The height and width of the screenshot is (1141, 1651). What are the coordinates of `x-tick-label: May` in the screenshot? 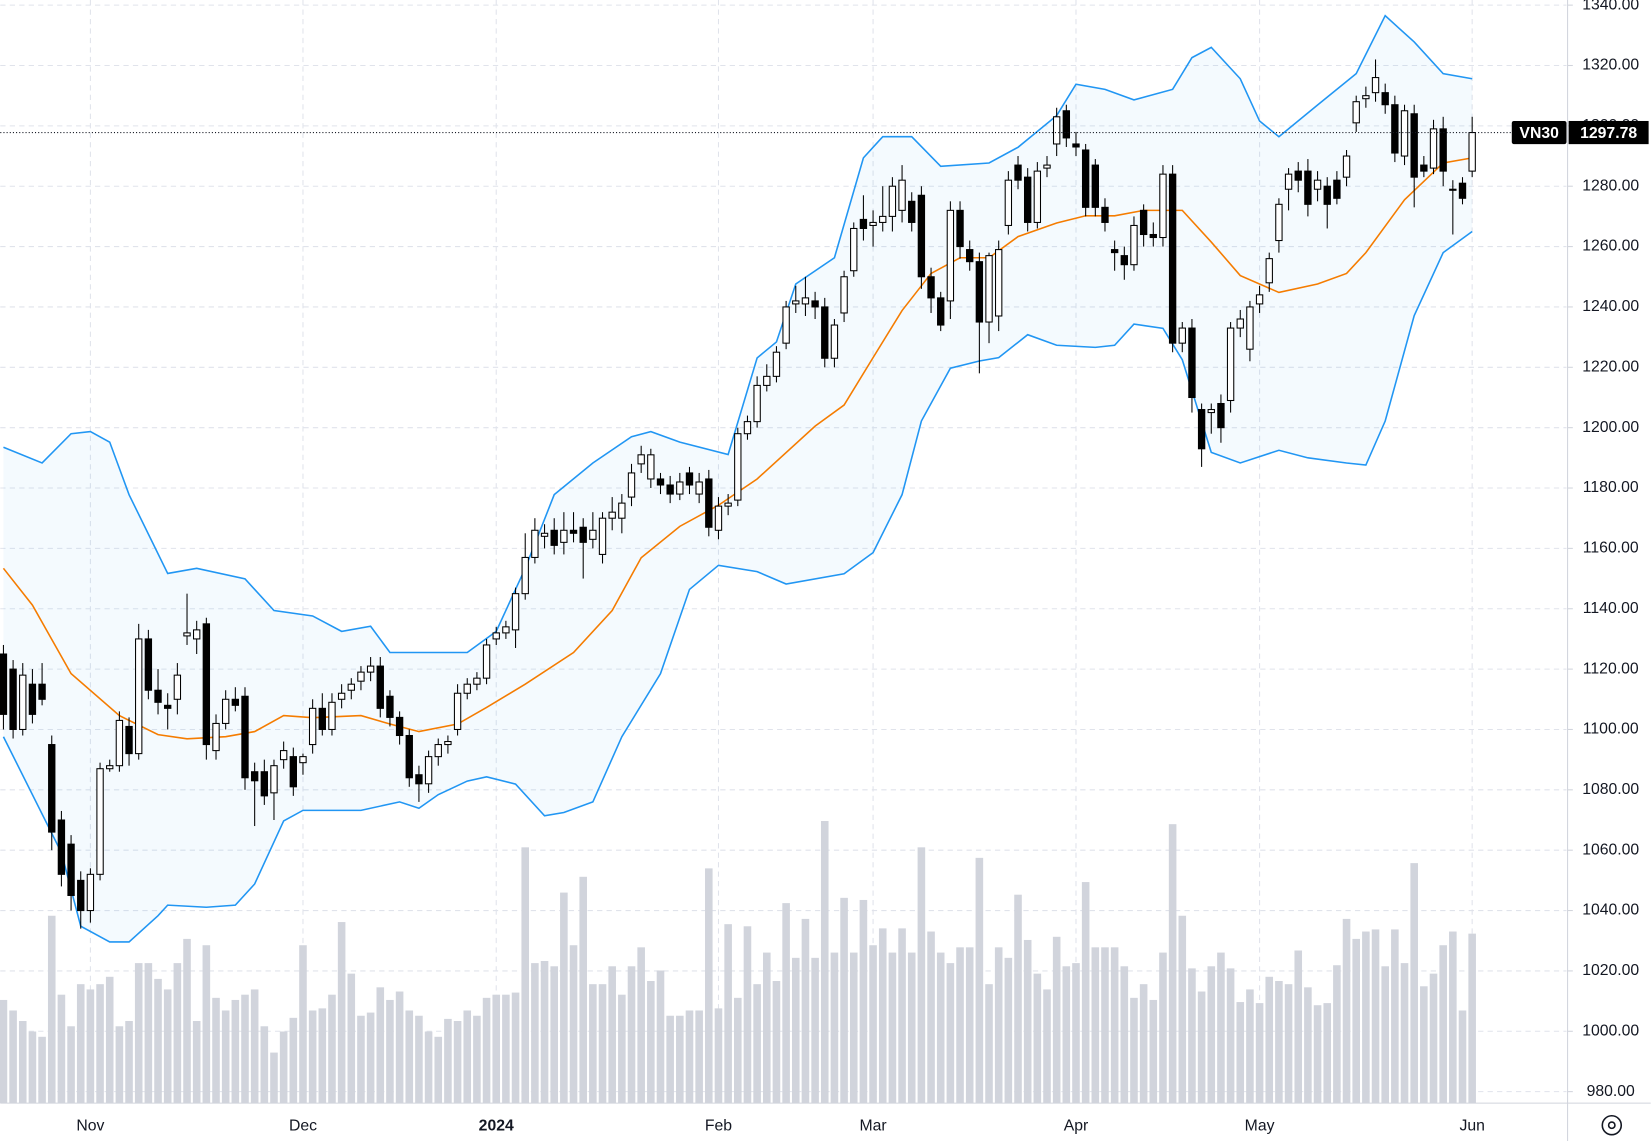 It's located at (1260, 1125).